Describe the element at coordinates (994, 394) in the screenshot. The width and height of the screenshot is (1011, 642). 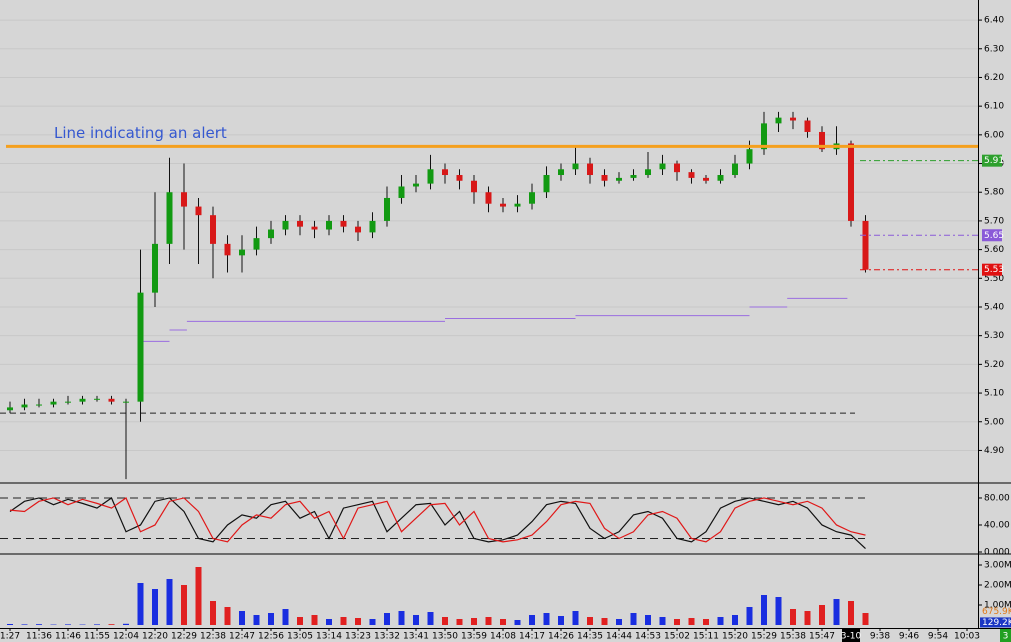
I see `y-tick-label: 5.10` at that location.